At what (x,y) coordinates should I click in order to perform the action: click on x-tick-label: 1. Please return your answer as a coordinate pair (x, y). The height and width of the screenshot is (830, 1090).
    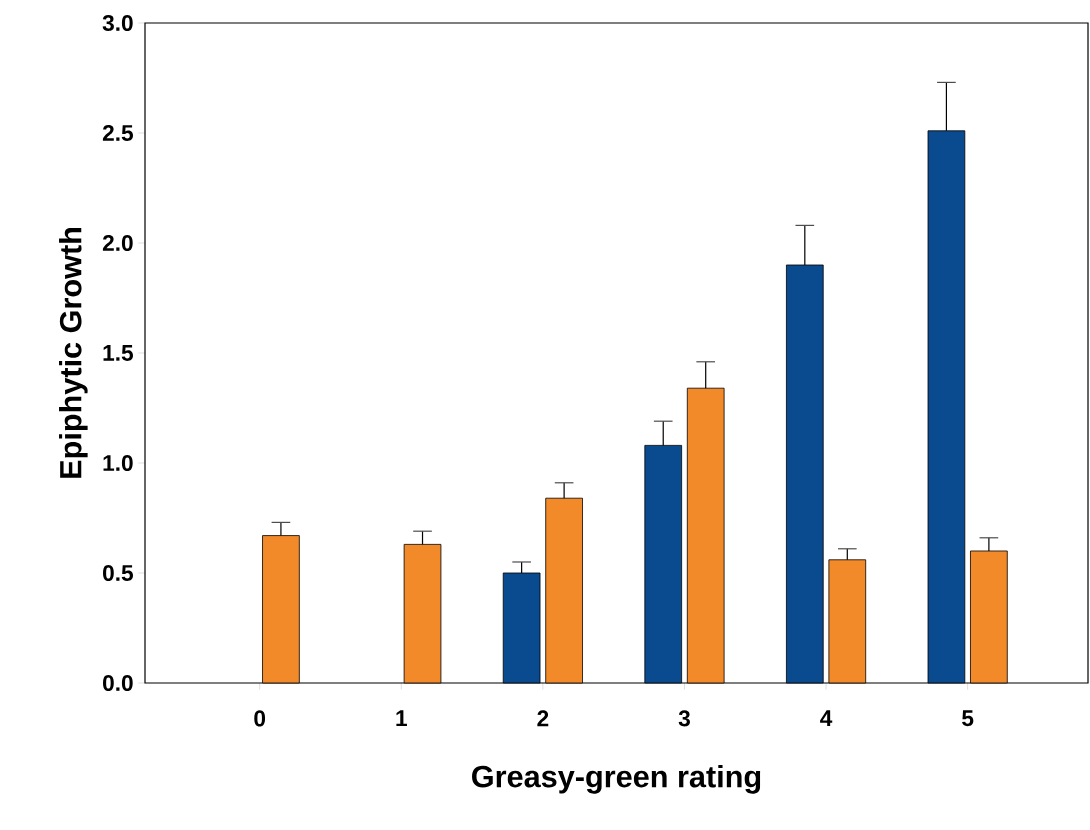
    Looking at the image, I should click on (401, 718).